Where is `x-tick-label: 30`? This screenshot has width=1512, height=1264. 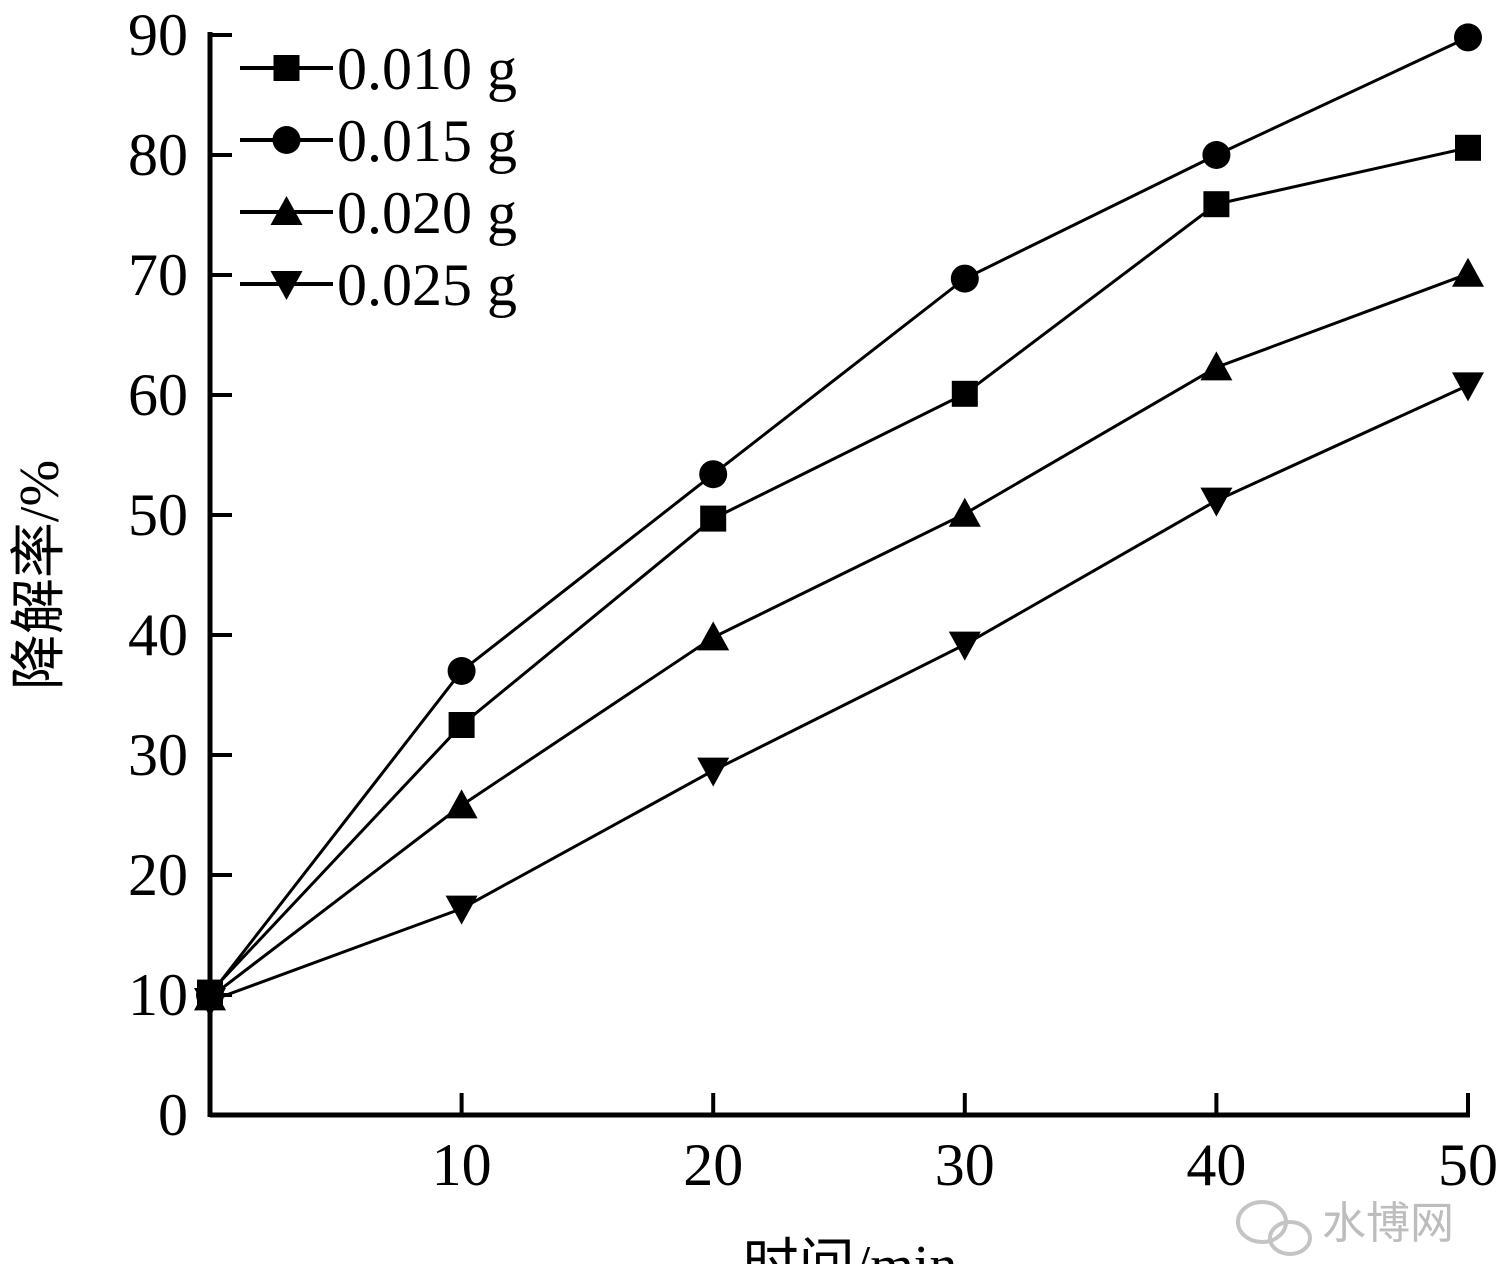 x-tick-label: 30 is located at coordinates (965, 1165).